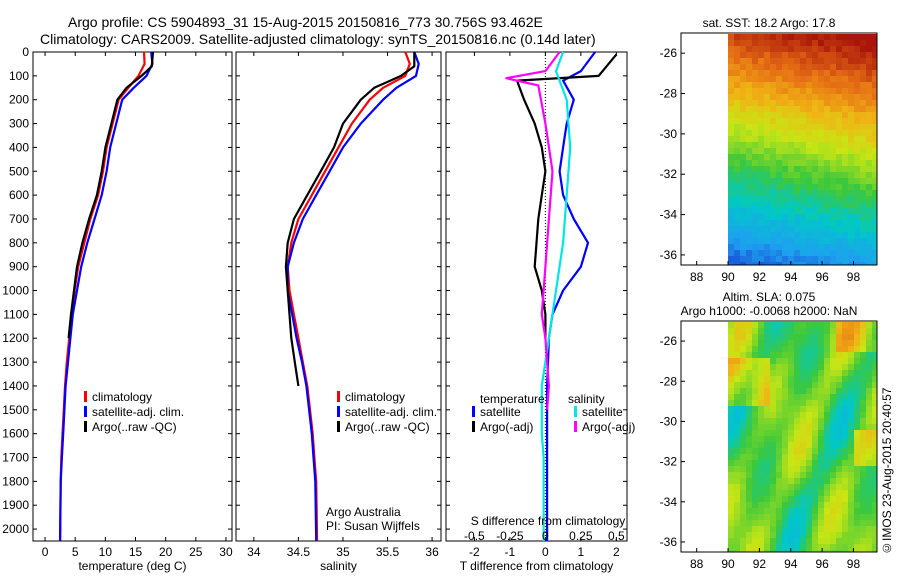 This screenshot has height=580, width=900. What do you see at coordinates (728, 564) in the screenshot?
I see `x-tick-label: 90` at bounding box center [728, 564].